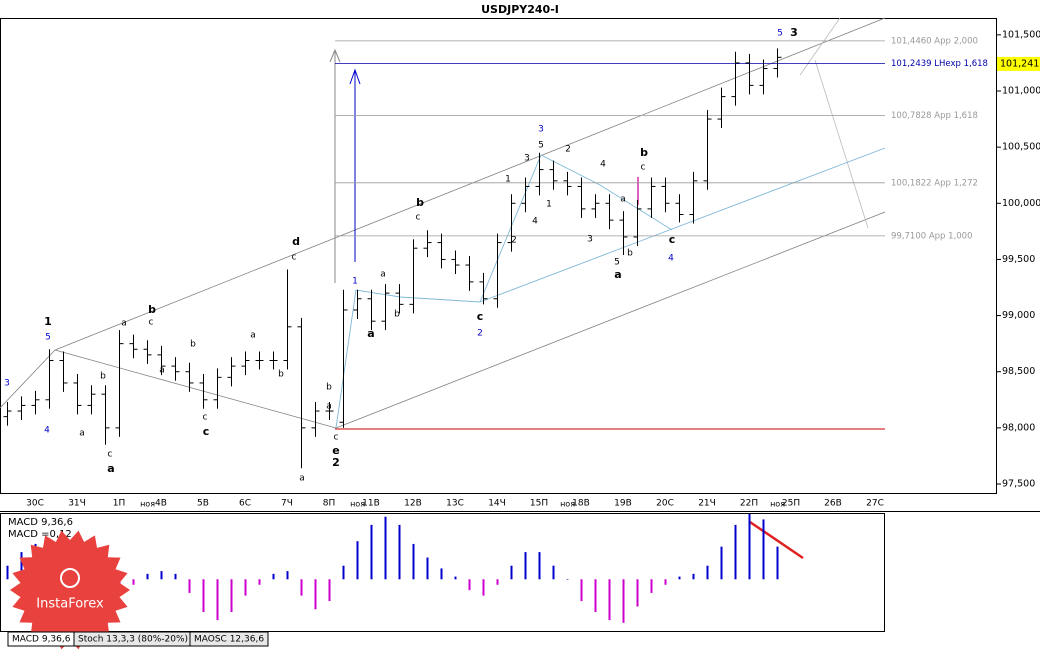  Describe the element at coordinates (833, 504) in the screenshot. I see `x-tick-label: 26В` at that location.